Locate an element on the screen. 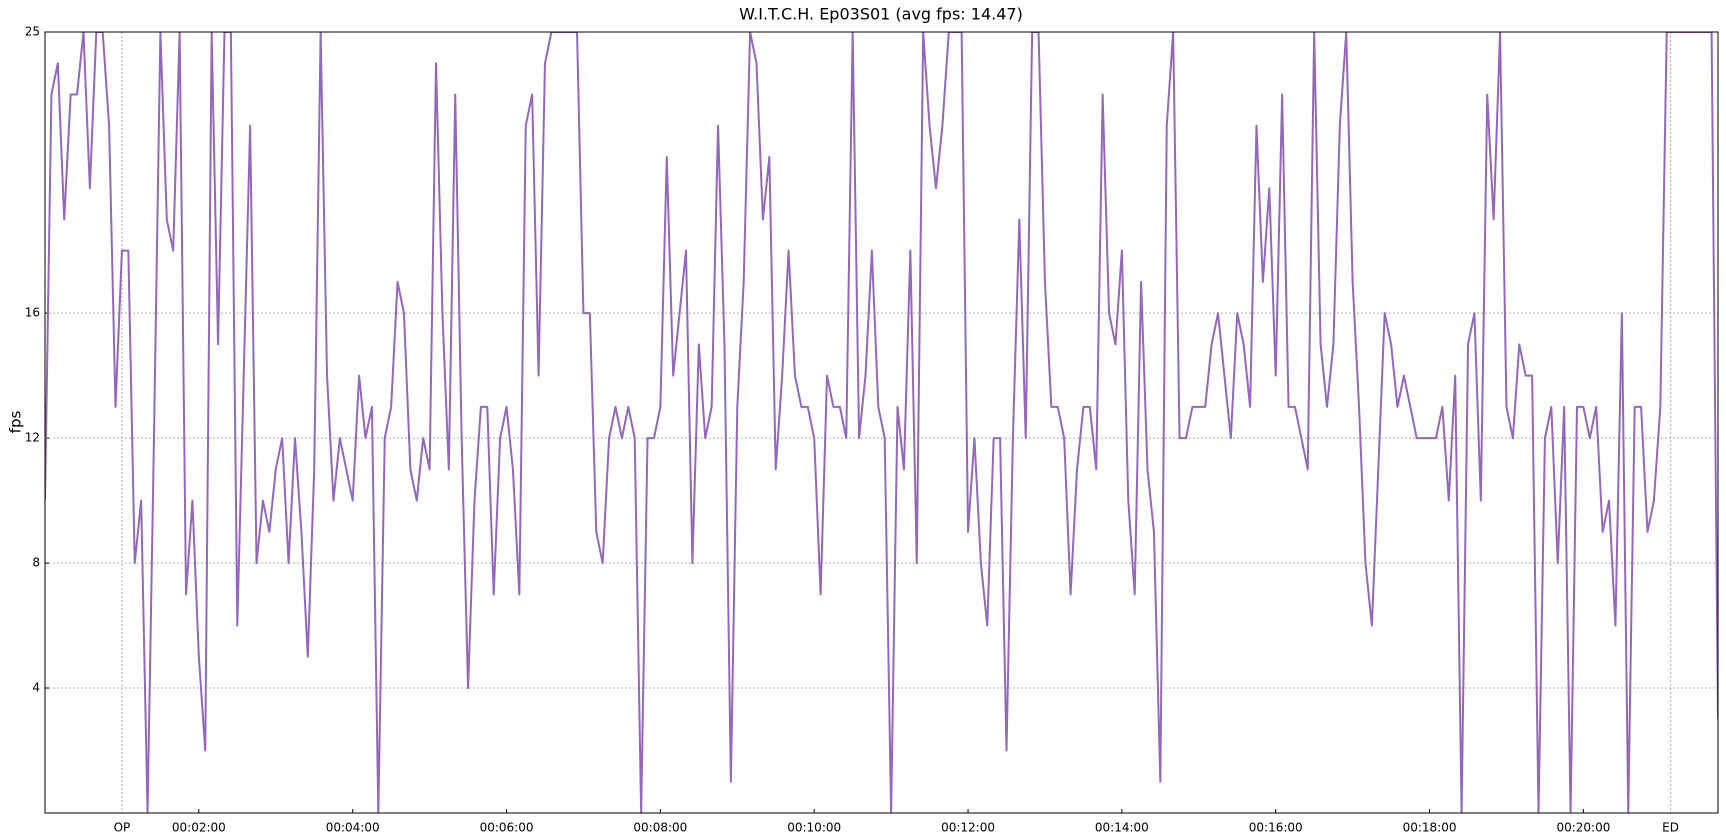 This screenshot has width=1726, height=837. chart-title: W.I.T.C.H. Ep03S01 (avg fps: 14.47) is located at coordinates (881, 14).